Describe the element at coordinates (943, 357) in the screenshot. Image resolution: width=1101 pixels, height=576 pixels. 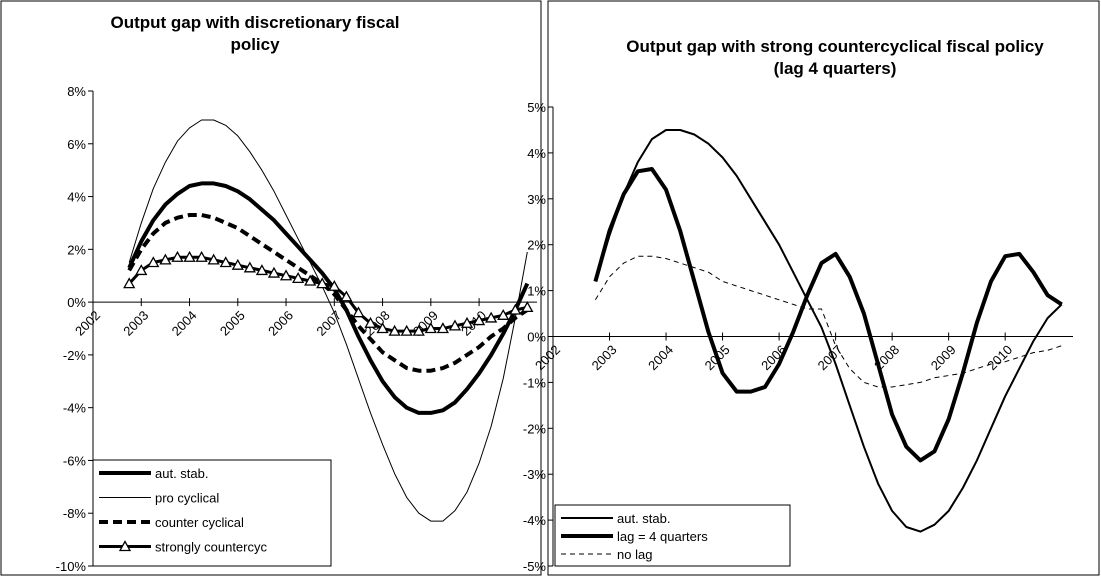
I see `x-tick-label: 2009` at that location.